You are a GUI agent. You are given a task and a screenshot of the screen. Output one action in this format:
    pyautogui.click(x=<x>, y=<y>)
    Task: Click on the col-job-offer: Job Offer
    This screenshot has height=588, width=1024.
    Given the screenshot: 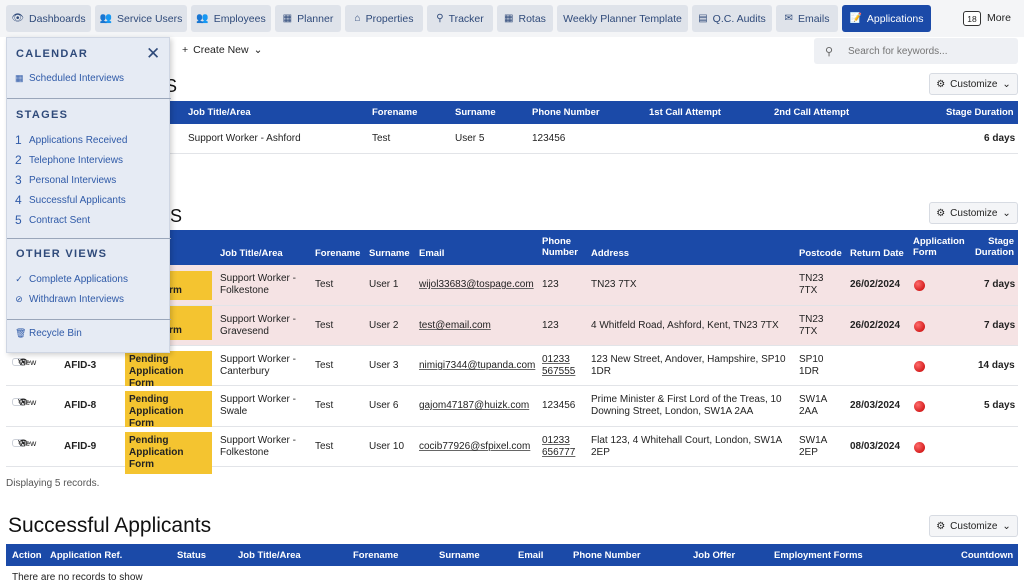 What is the action you would take?
    pyautogui.click(x=714, y=555)
    